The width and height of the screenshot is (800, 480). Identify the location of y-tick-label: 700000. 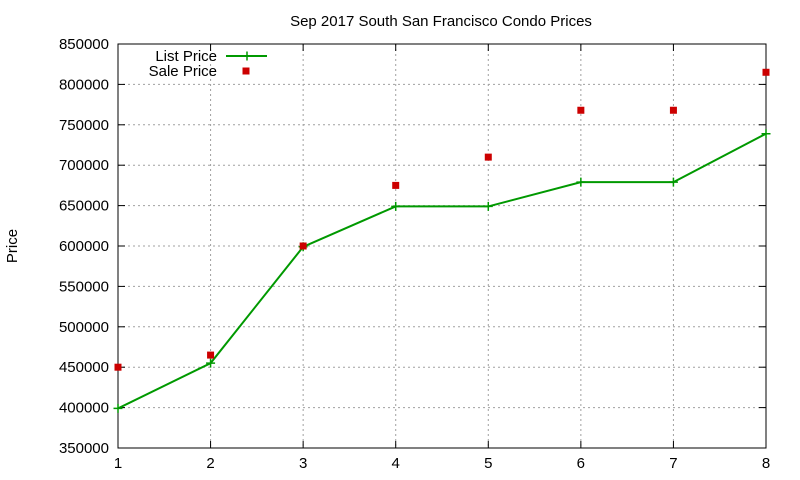
(84, 165).